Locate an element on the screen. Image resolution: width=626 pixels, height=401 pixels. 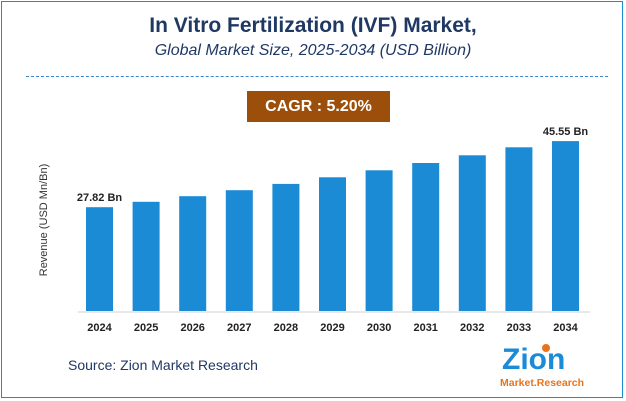
bar-2033 is located at coordinates (519, 229).